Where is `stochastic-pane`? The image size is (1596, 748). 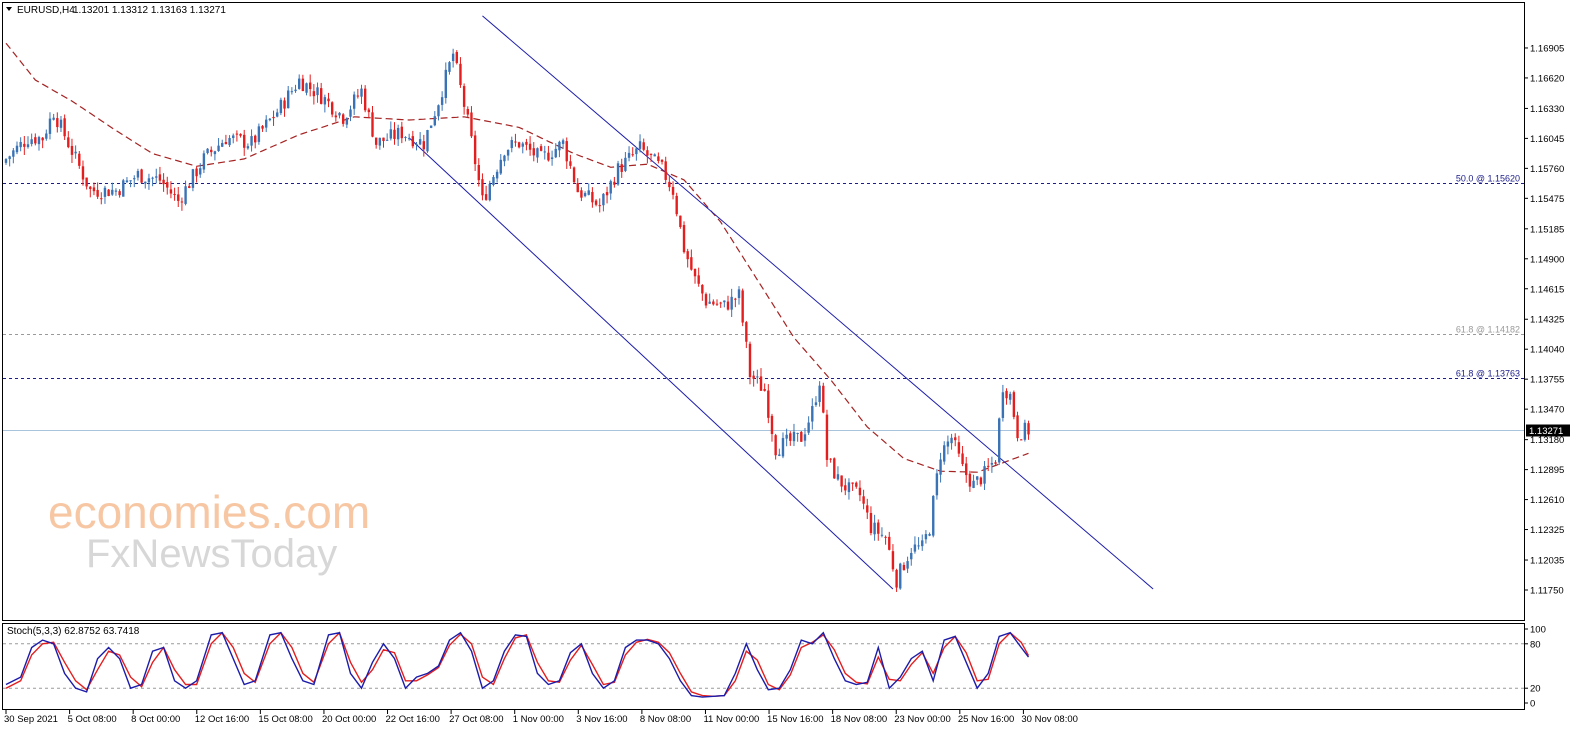 stochastic-pane is located at coordinates (763, 666).